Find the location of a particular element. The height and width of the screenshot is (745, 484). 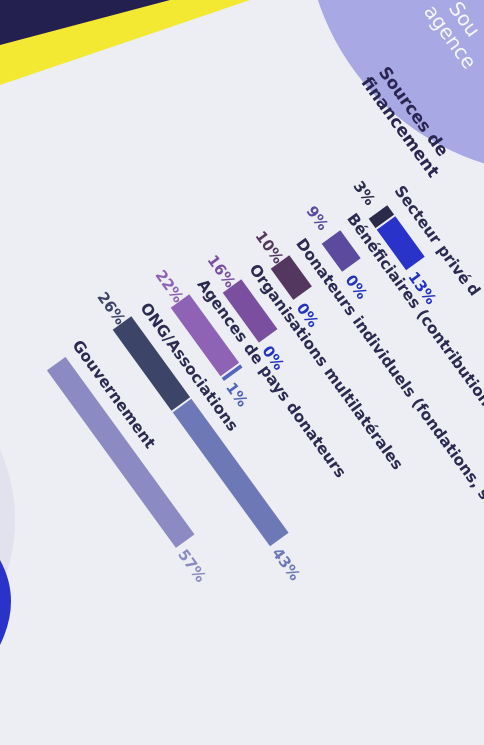

left-blob is located at coordinates (7, 520).